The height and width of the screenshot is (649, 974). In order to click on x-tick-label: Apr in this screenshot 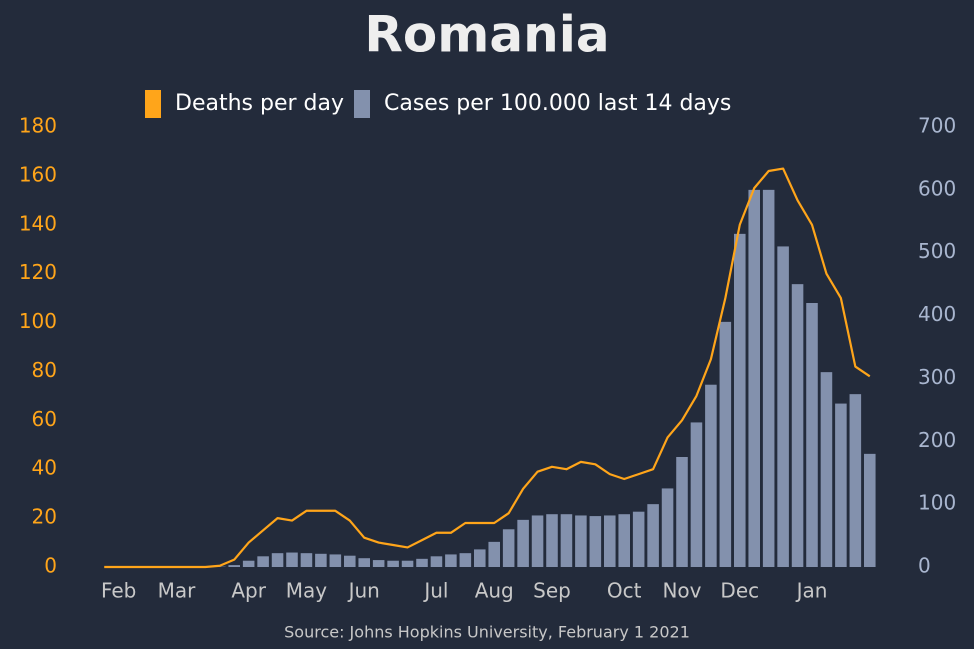, I will do `click(248, 591)`.